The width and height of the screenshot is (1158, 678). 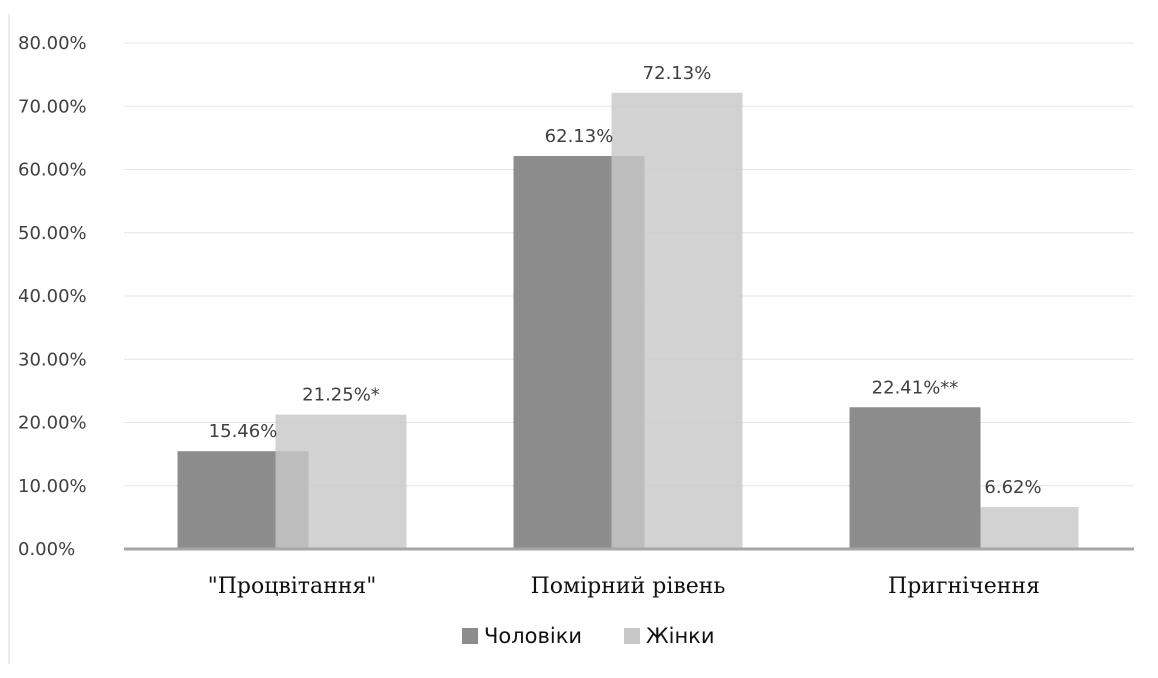 What do you see at coordinates (292, 586) in the screenshot?
I see `category-label: "Процвітання"` at bounding box center [292, 586].